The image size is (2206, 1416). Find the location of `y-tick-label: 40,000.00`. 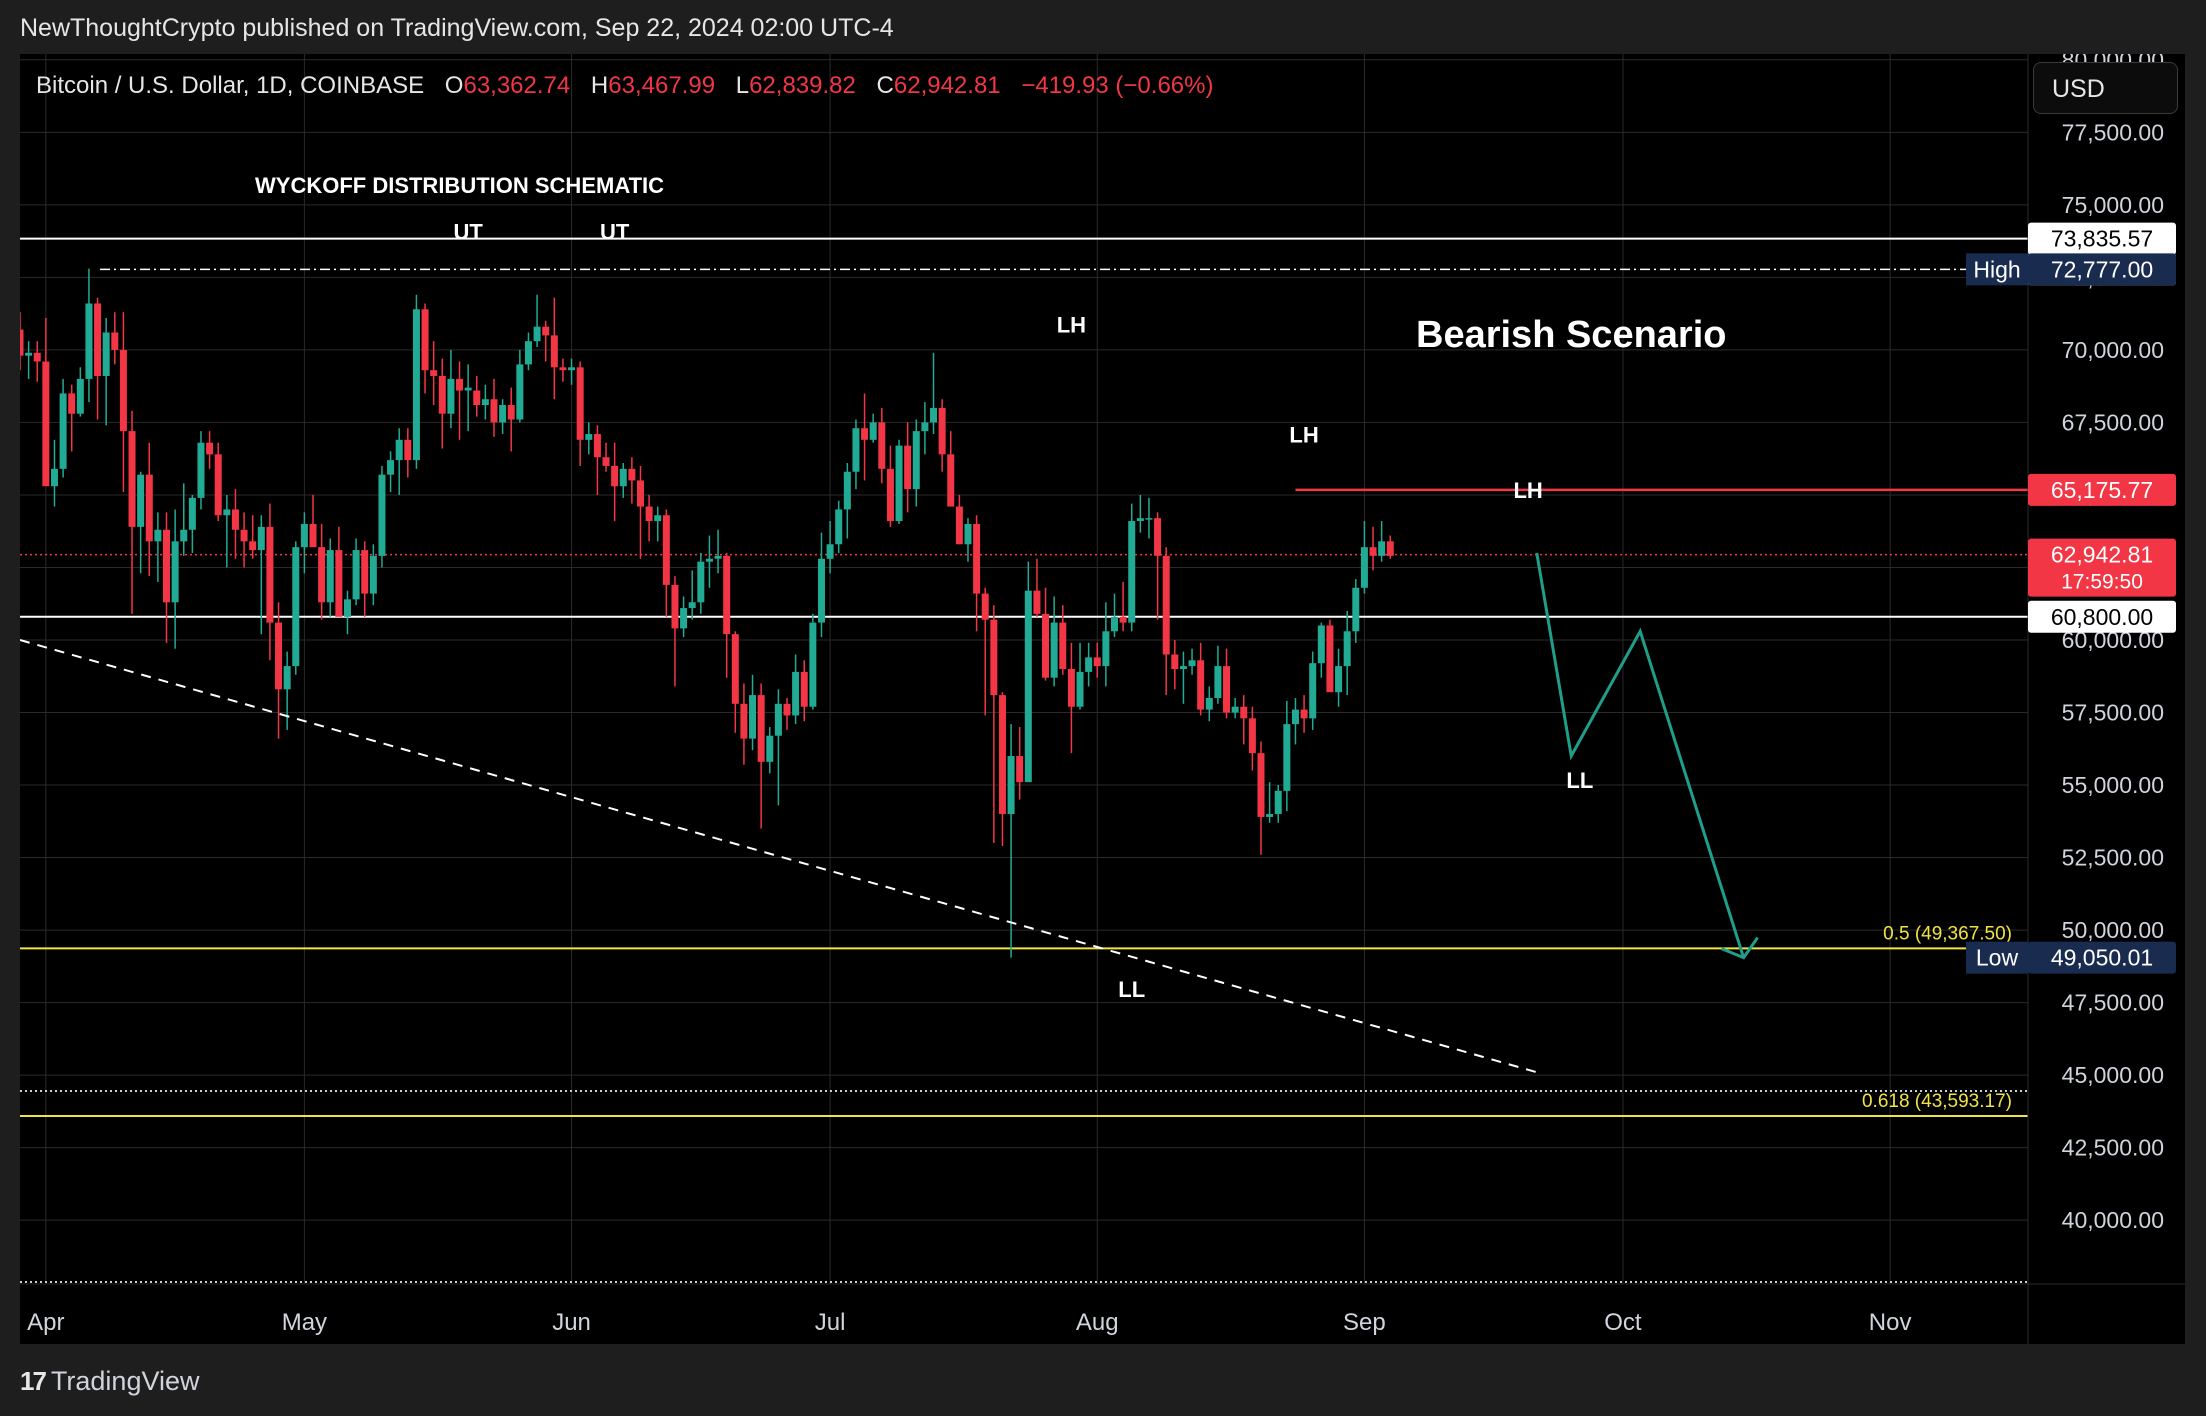

y-tick-label: 40,000.00 is located at coordinates (2113, 1220).